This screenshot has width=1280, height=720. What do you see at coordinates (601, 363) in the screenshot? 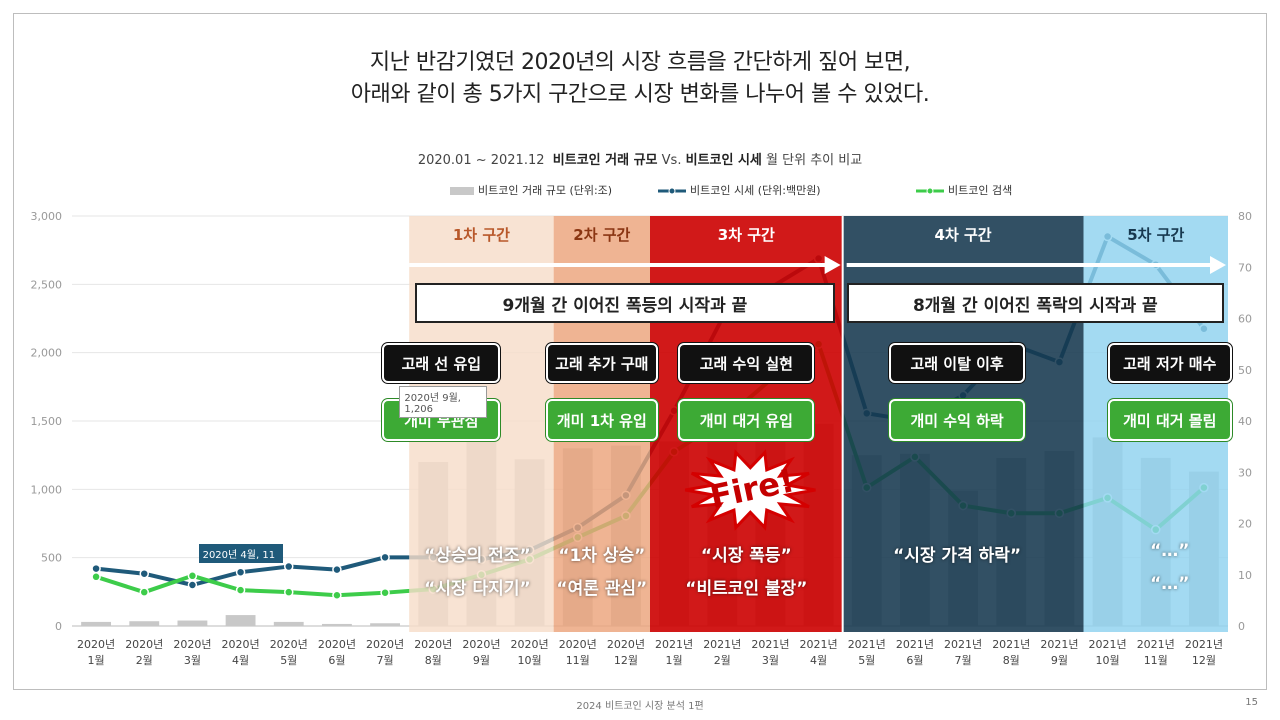
I see `whale-box-2: 고래 추가 구매` at bounding box center [601, 363].